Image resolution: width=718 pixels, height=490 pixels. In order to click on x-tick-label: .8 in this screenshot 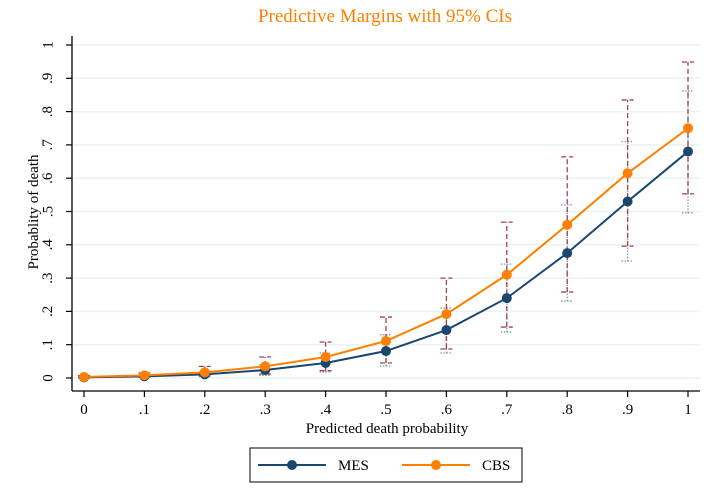, I will do `click(567, 410)`.